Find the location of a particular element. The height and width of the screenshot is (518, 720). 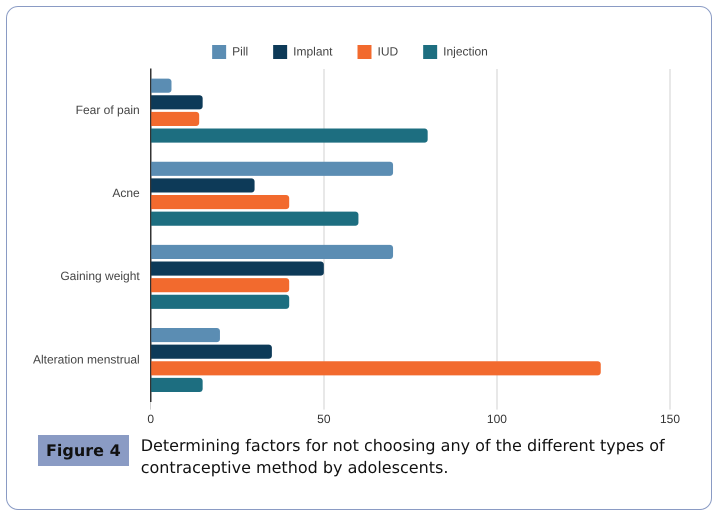

caption: Figure 4 is located at coordinates (83, 450).